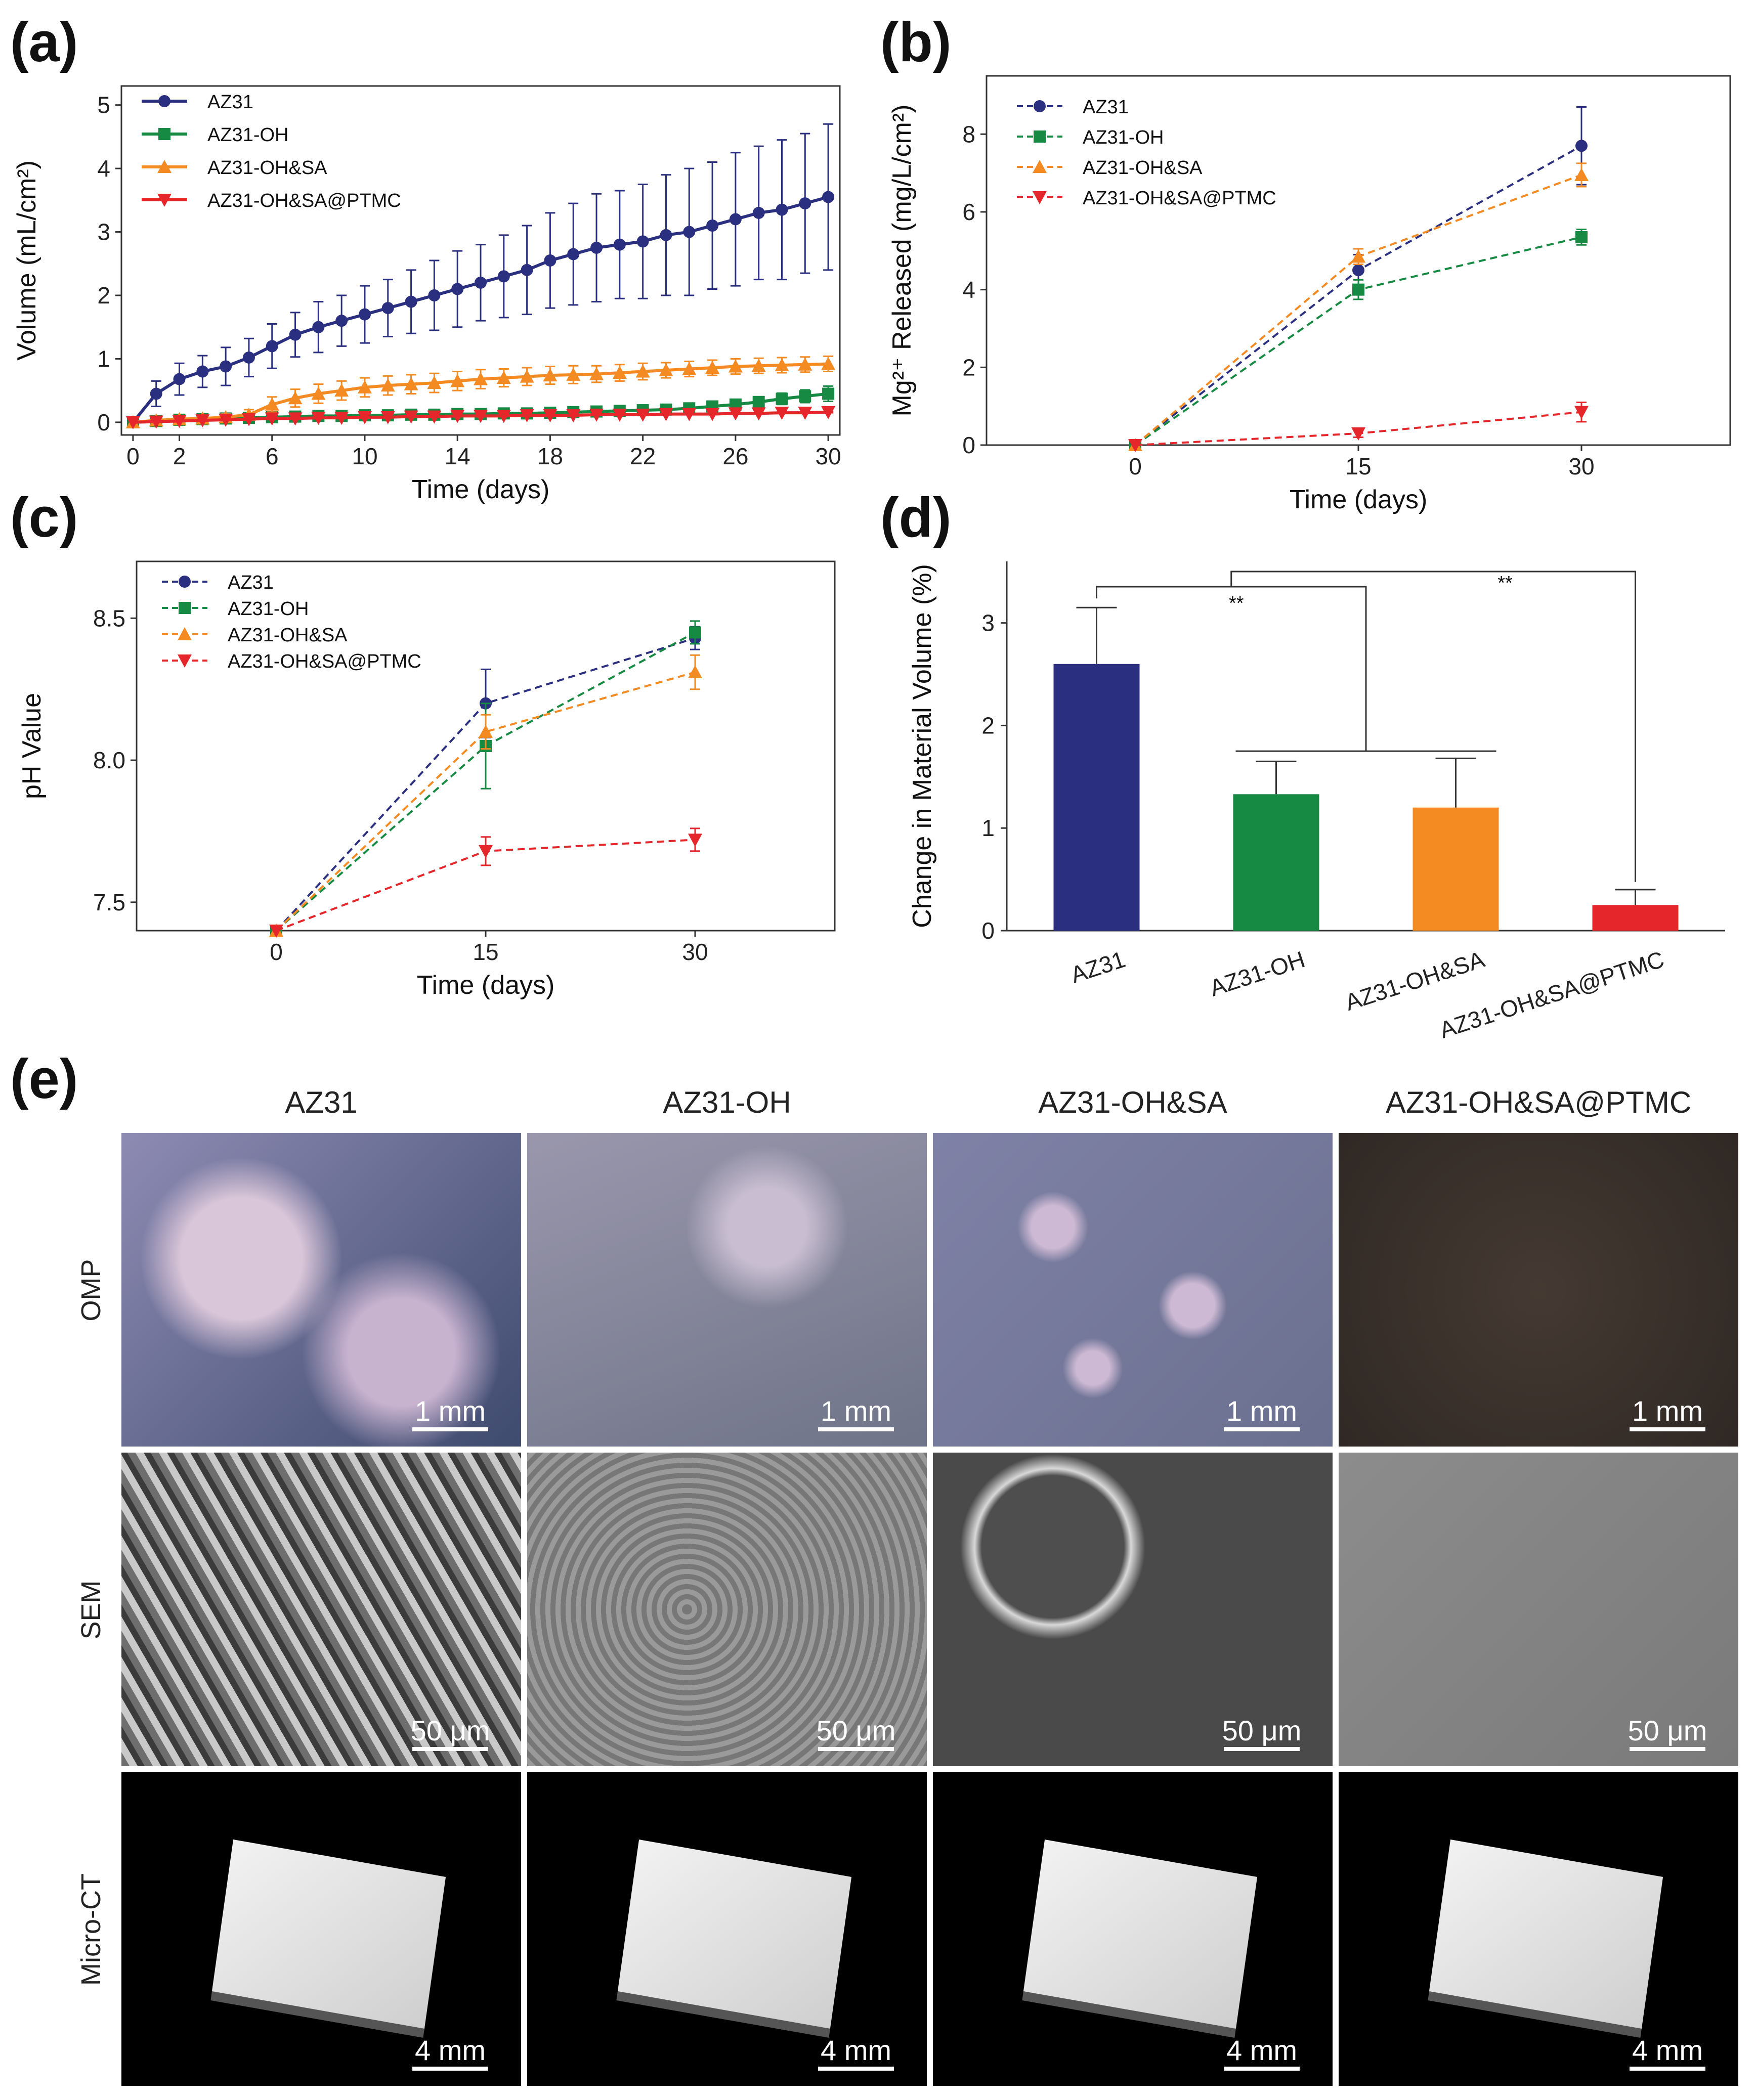 The width and height of the screenshot is (1755, 2100). I want to click on significance-marker: **, so click(1237, 604).